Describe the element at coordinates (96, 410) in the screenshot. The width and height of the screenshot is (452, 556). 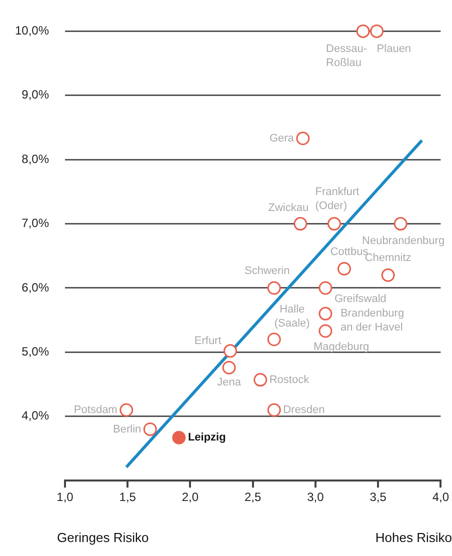
I see `annotation: Potsdam` at that location.